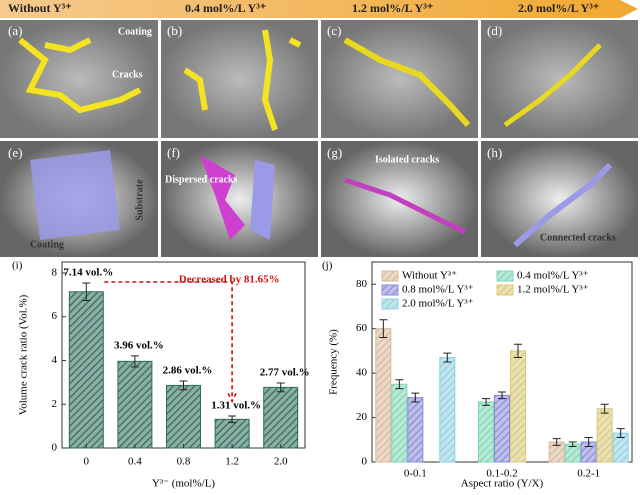 This screenshot has height=495, width=640. What do you see at coordinates (429, 276) in the screenshot?
I see `legend-label: Without Y³⁺` at bounding box center [429, 276].